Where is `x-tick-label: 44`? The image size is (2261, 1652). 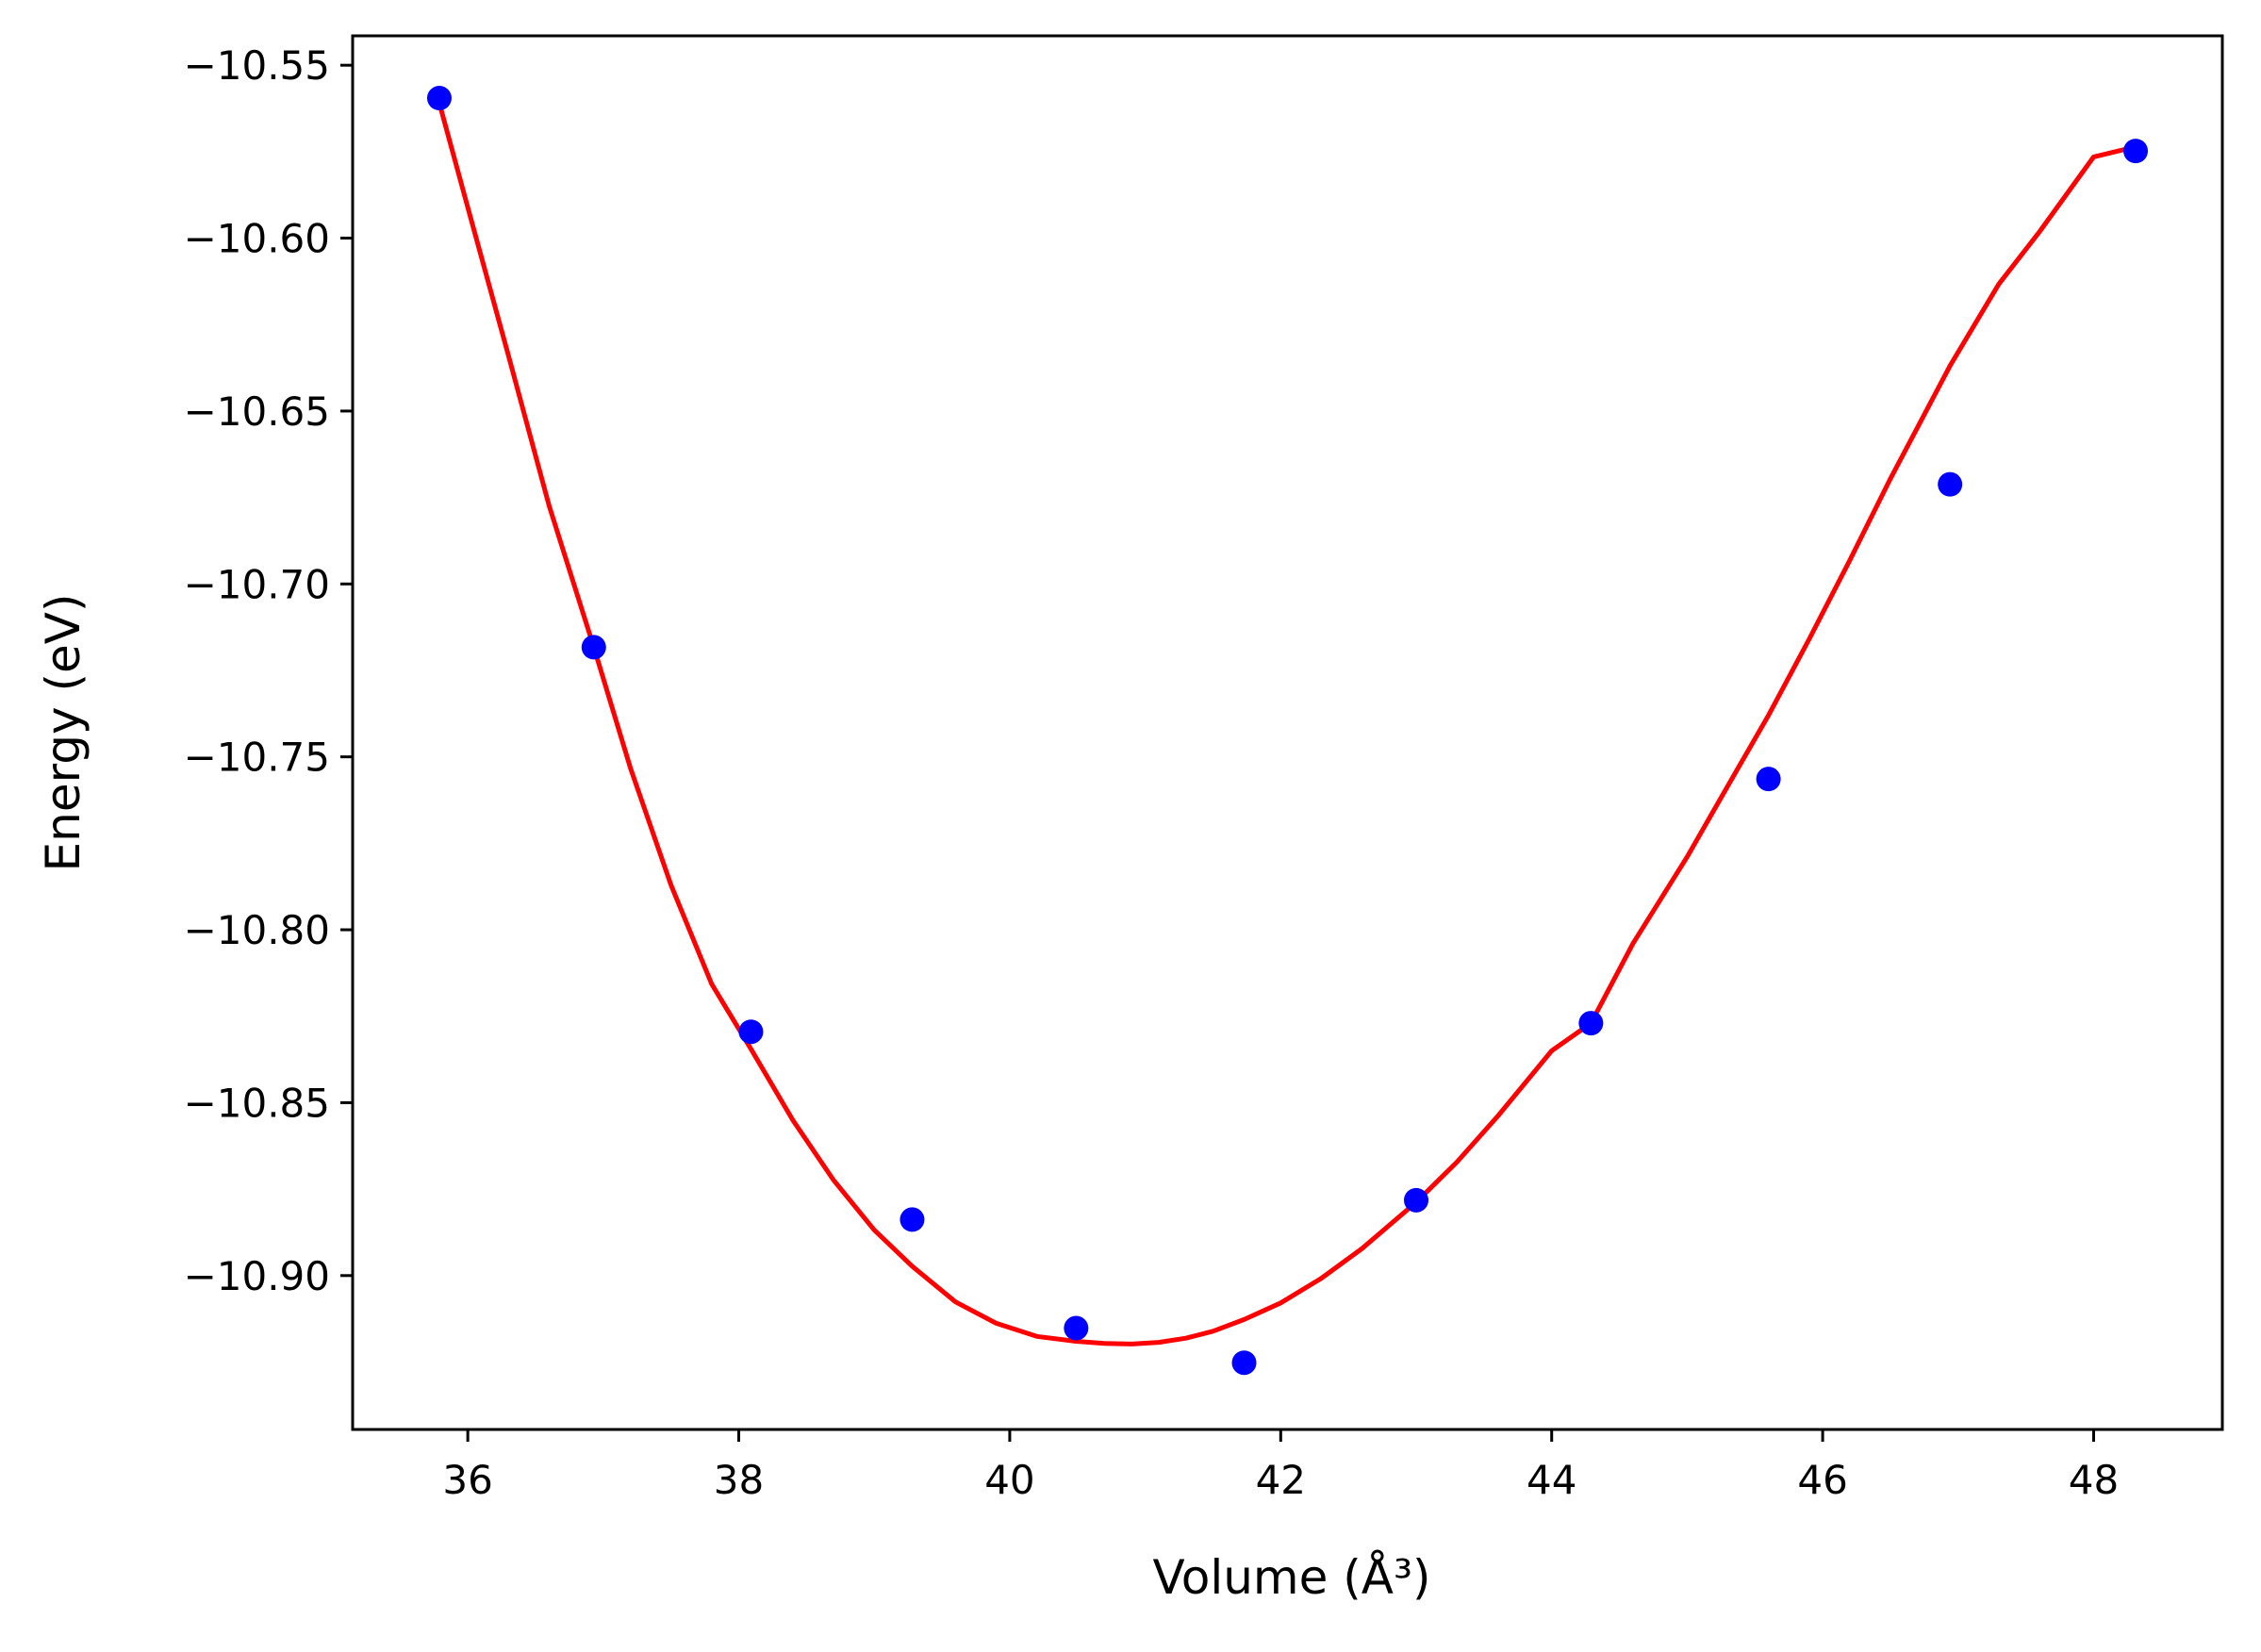
x-tick-label: 44 is located at coordinates (1551, 1480).